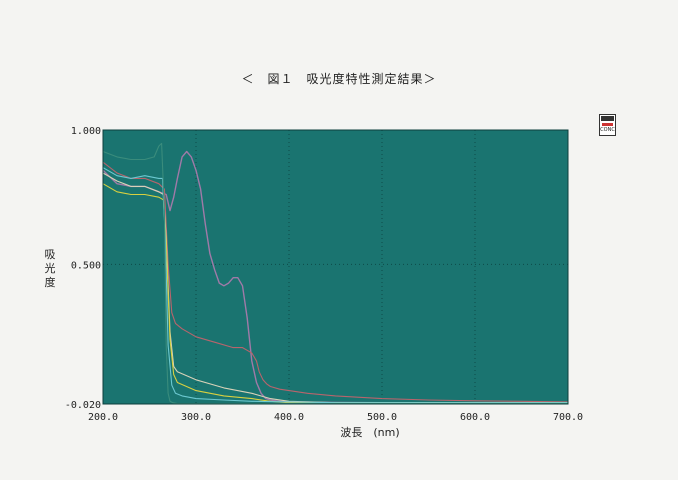 The height and width of the screenshot is (480, 678). Describe the element at coordinates (335, 417) in the screenshot. I see `x-axis: 200.0 300.0 400.0 500.0 600.0 700.0` at that location.